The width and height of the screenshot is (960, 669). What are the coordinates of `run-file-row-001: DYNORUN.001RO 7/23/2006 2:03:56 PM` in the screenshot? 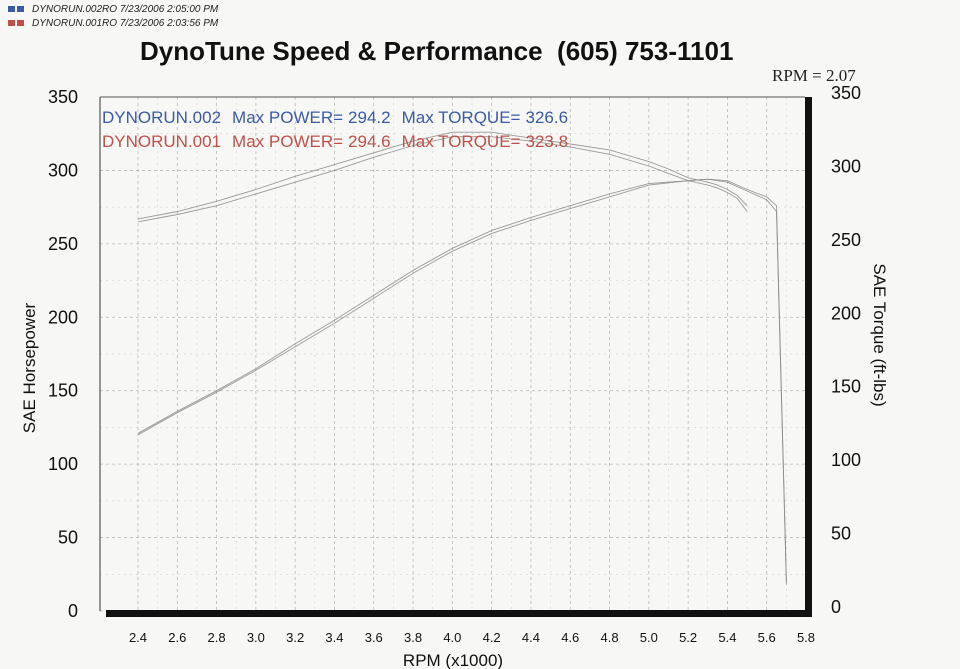 It's located at (113, 23).